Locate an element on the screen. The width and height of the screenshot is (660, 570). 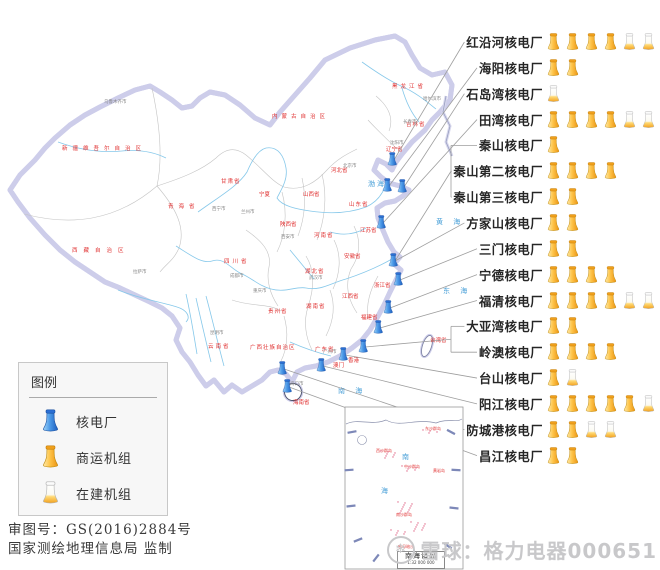
inset-title: 南海诸岛 is located at coordinates (421, 556).